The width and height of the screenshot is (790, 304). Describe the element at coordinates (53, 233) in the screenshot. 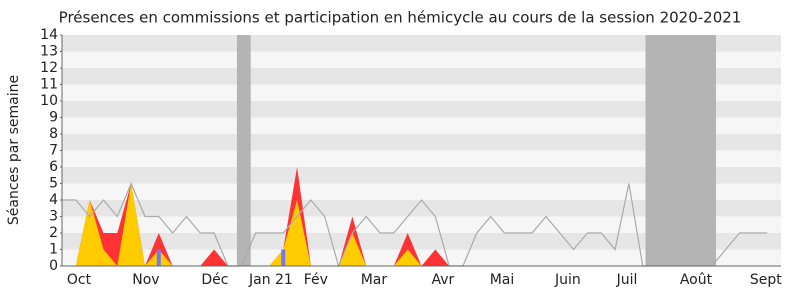

I see `y-tick-label: 2` at that location.